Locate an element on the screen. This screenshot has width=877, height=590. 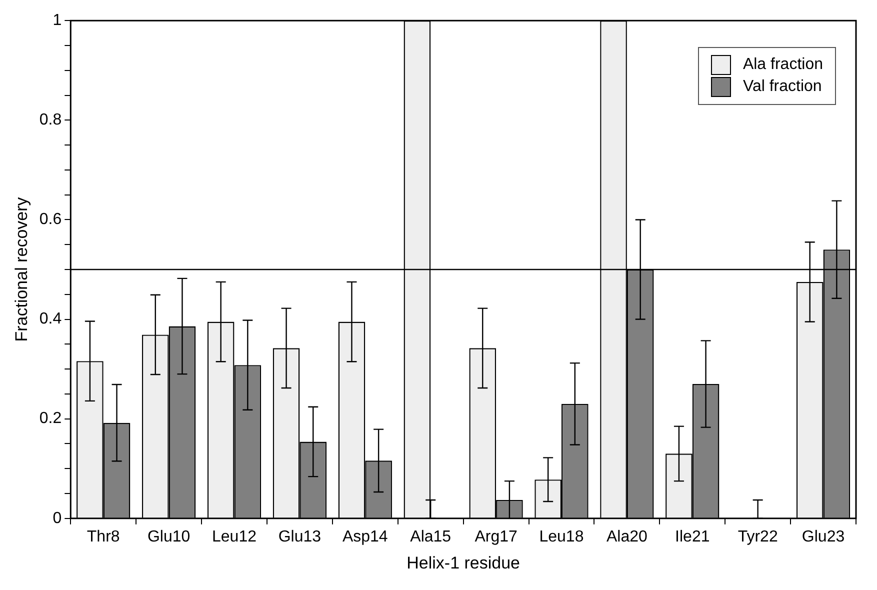
y-axis-title: Fractional recovery is located at coordinates (21, 269).